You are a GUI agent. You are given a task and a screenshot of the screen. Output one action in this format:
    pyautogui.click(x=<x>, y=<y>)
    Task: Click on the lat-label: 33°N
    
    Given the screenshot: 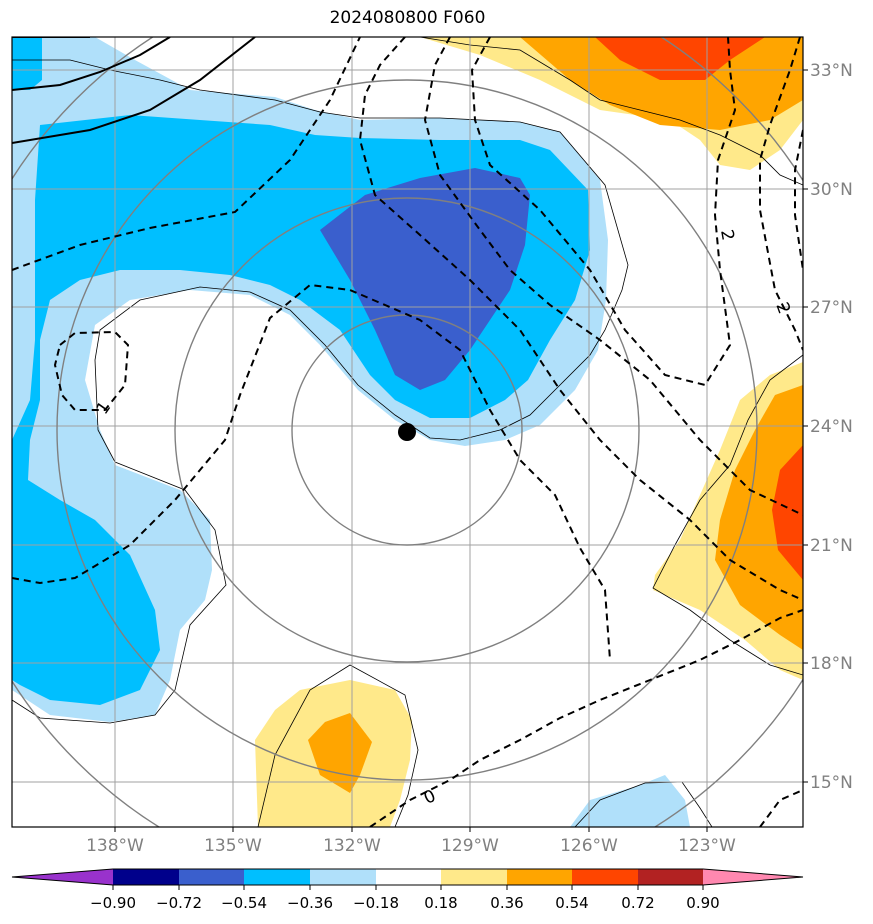 What is the action you would take?
    pyautogui.click(x=831, y=71)
    